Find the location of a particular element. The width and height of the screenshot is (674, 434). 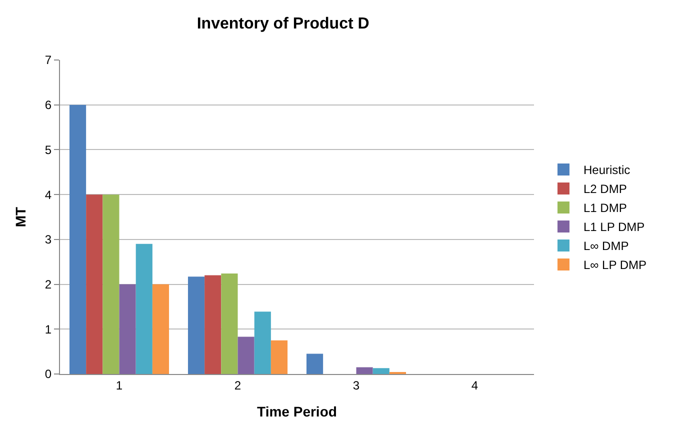

legend-label: L1 LP DMP is located at coordinates (614, 227).